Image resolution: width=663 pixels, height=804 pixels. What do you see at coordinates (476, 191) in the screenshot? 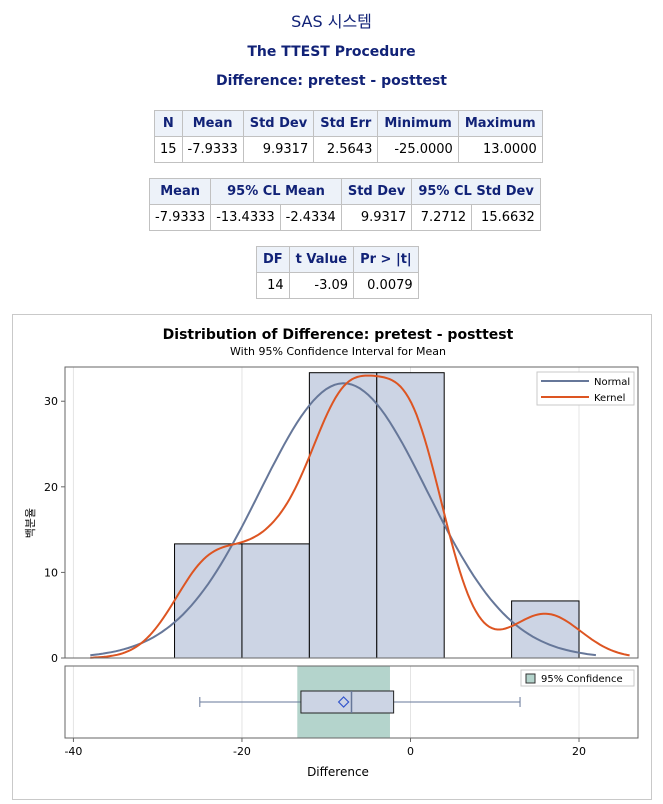
I see `column-header: 95% CL Std Dev` at bounding box center [476, 191].